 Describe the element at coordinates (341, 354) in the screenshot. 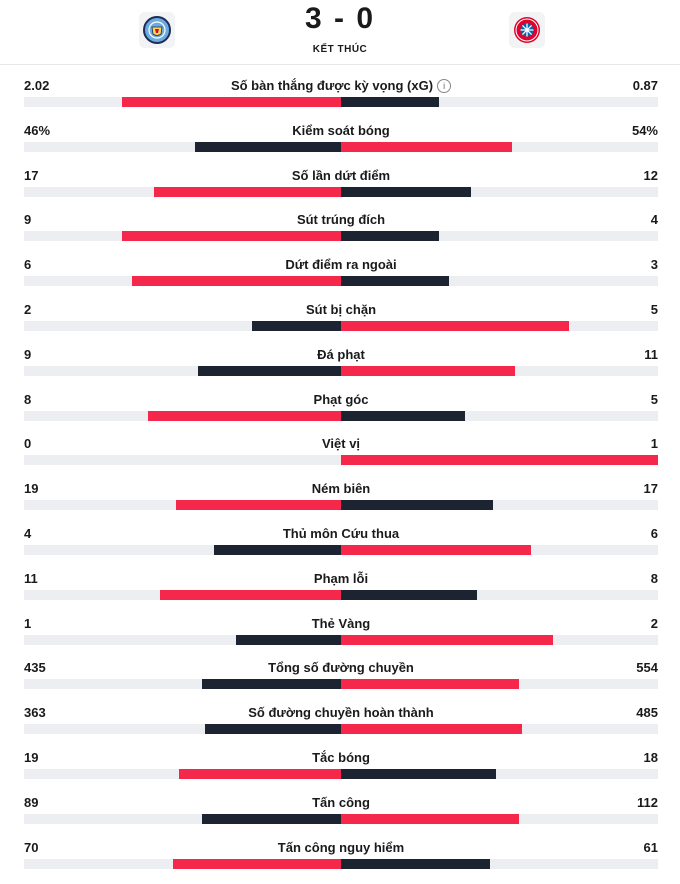

I see `stat-label-text: Đá phạt` at that location.